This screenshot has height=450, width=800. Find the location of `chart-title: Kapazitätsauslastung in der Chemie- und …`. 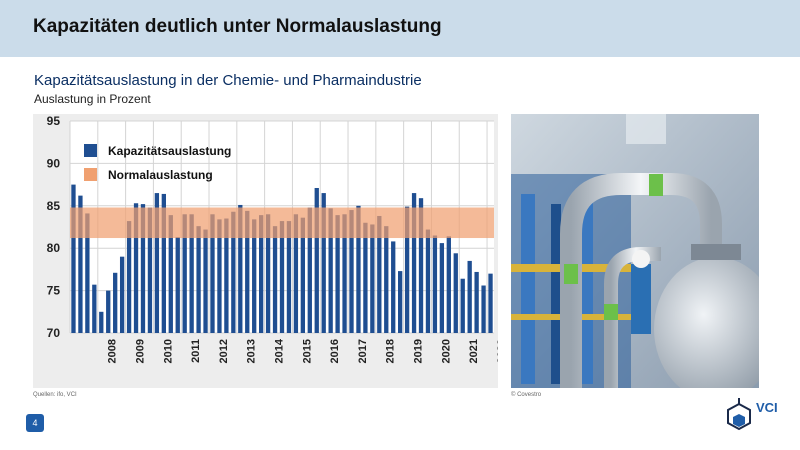

chart-title: Kapazitätsauslastung in der Chemie- und … is located at coordinates (228, 80).